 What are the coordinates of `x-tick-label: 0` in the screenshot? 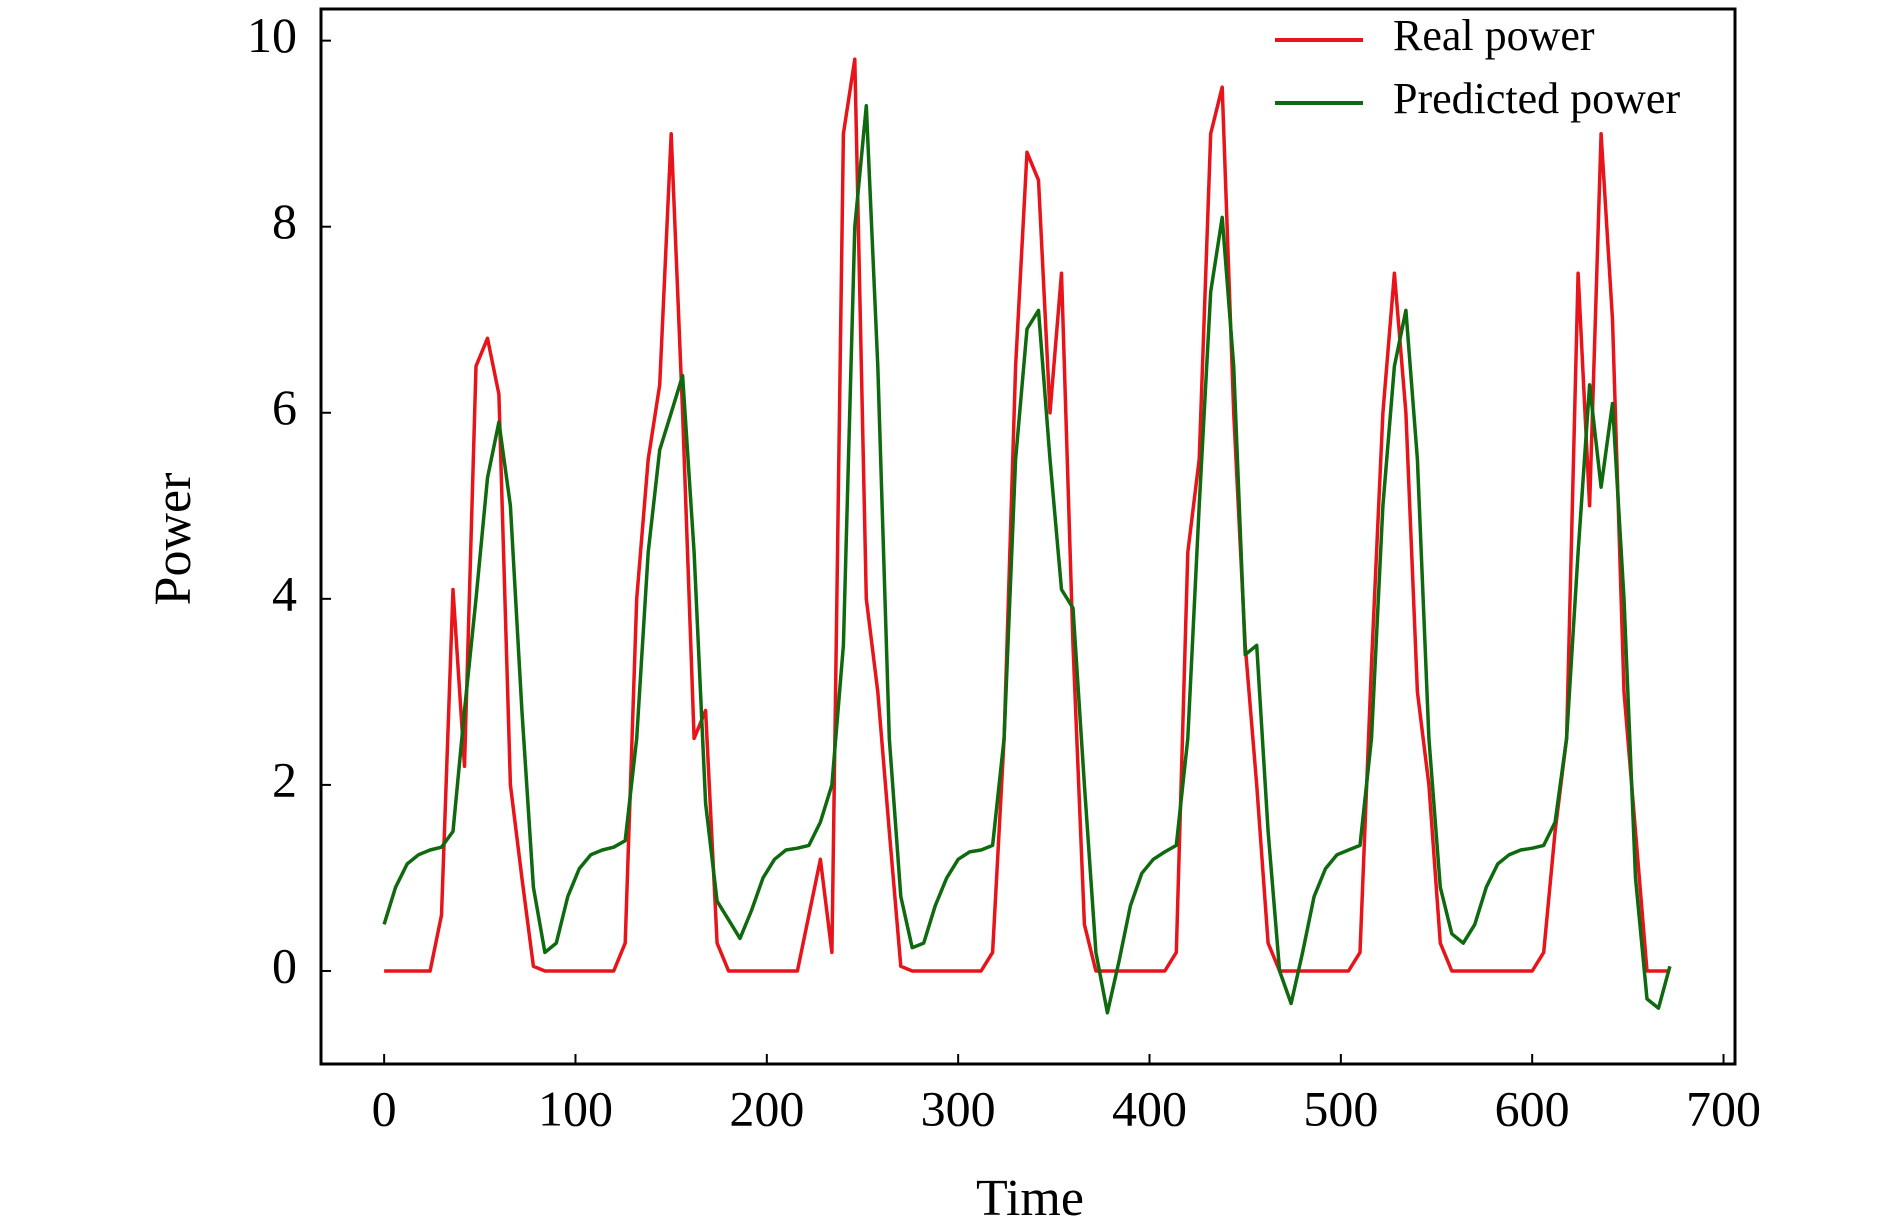 It's located at (384, 1108).